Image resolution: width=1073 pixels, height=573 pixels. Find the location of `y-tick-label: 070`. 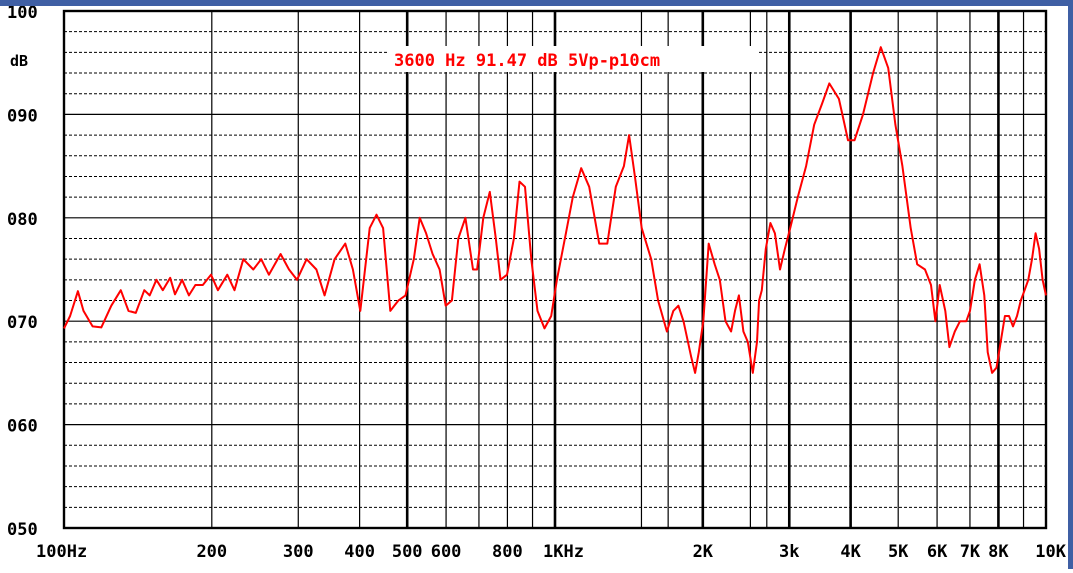

y-tick-label: 070 is located at coordinates (22, 323).